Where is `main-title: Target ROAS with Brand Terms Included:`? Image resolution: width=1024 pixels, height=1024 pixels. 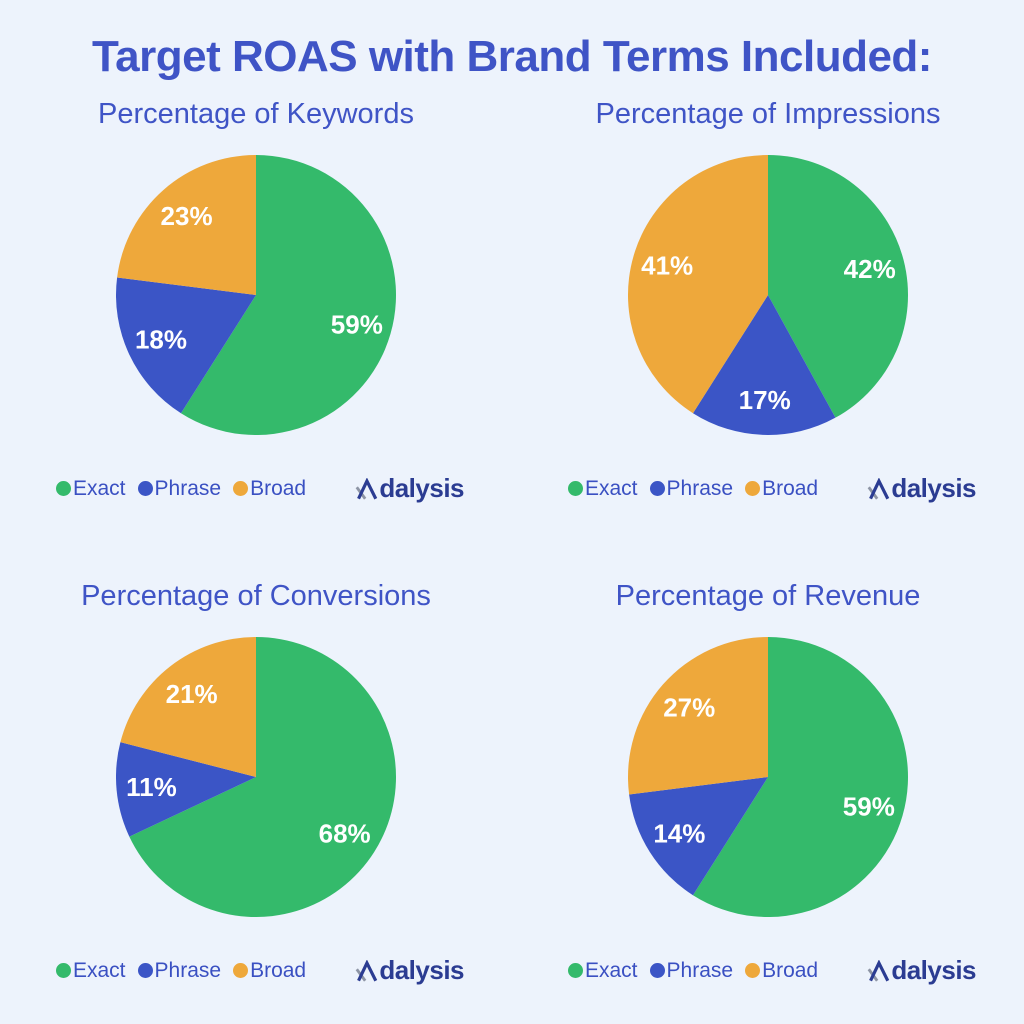
main-title: Target ROAS with Brand Terms Included: is located at coordinates (512, 56).